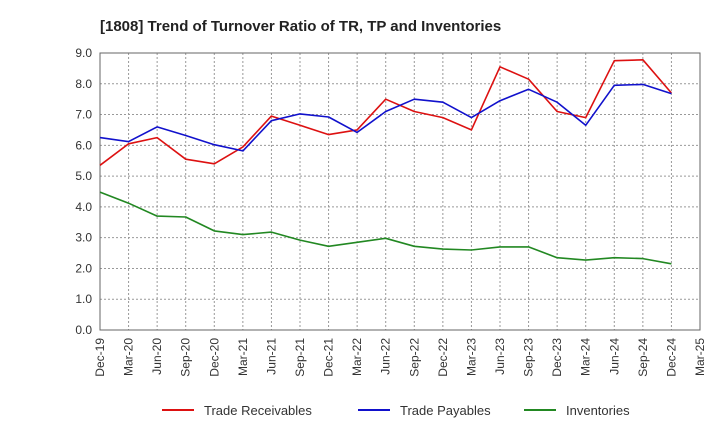 Image resolution: width=720 pixels, height=440 pixels. What do you see at coordinates (643, 357) in the screenshot?
I see `x-tick-label: Sep-24` at bounding box center [643, 357].